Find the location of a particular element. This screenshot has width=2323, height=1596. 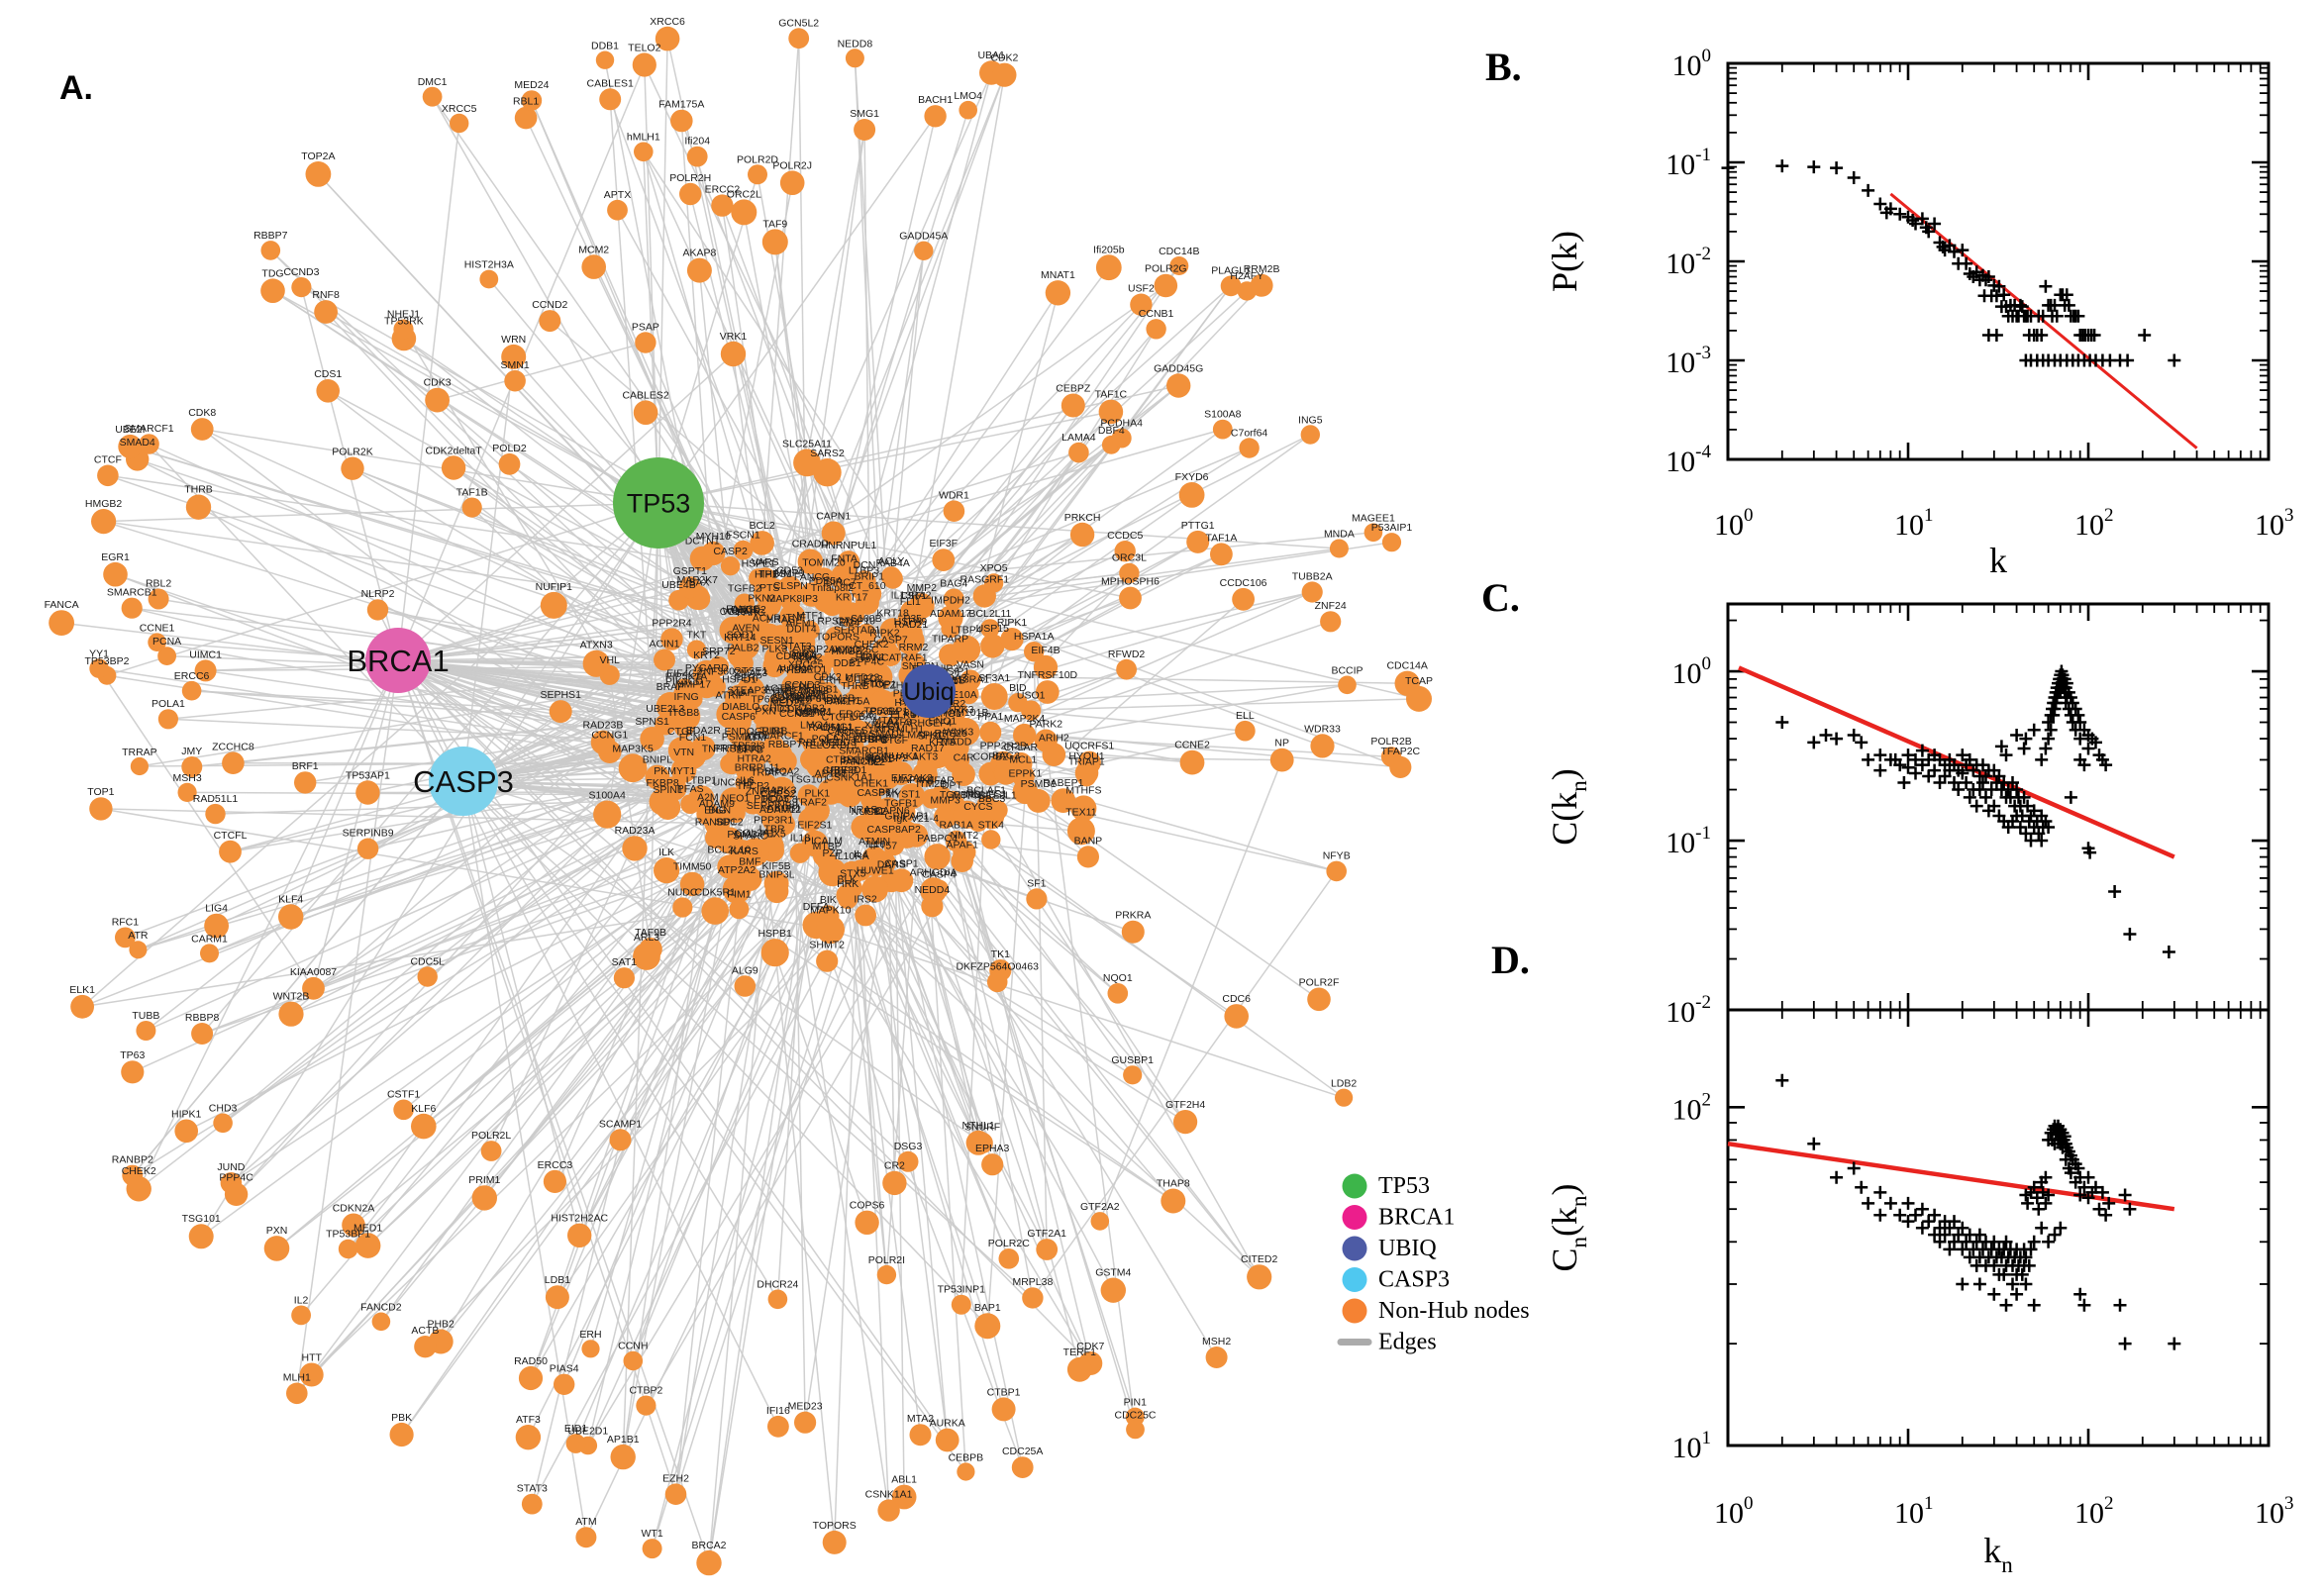

node-label: CITED2 is located at coordinates (864, 679).